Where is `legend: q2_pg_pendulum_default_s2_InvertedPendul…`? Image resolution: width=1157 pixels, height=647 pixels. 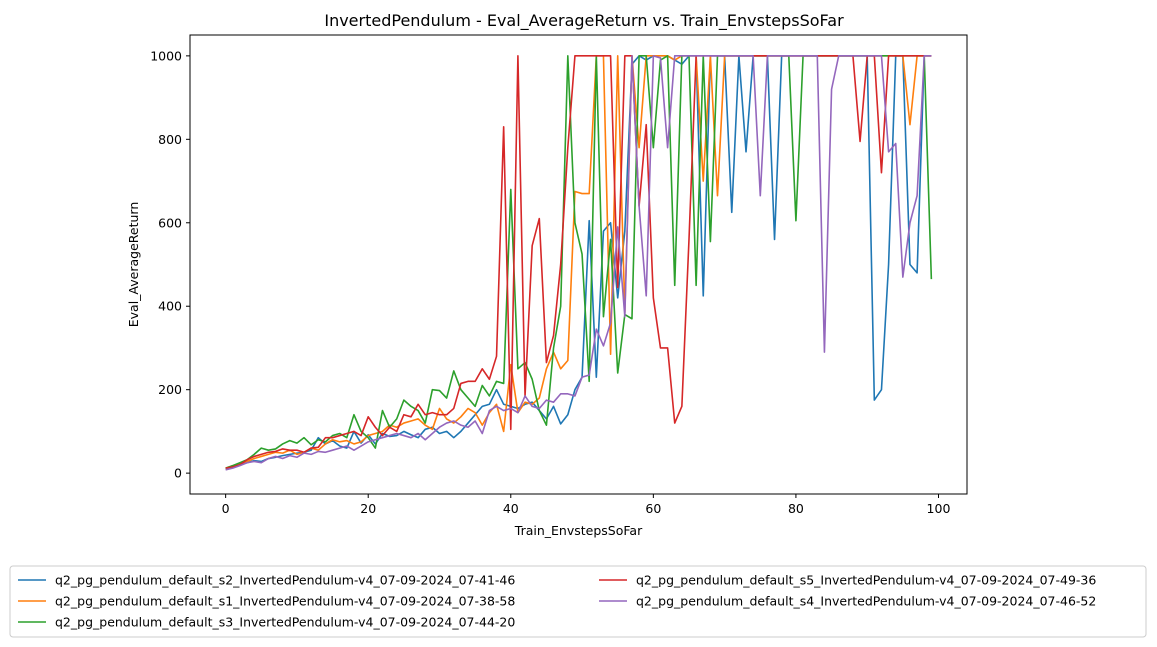 legend: q2_pg_pendulum_default_s2_InvertedPendul… is located at coordinates (578, 601).